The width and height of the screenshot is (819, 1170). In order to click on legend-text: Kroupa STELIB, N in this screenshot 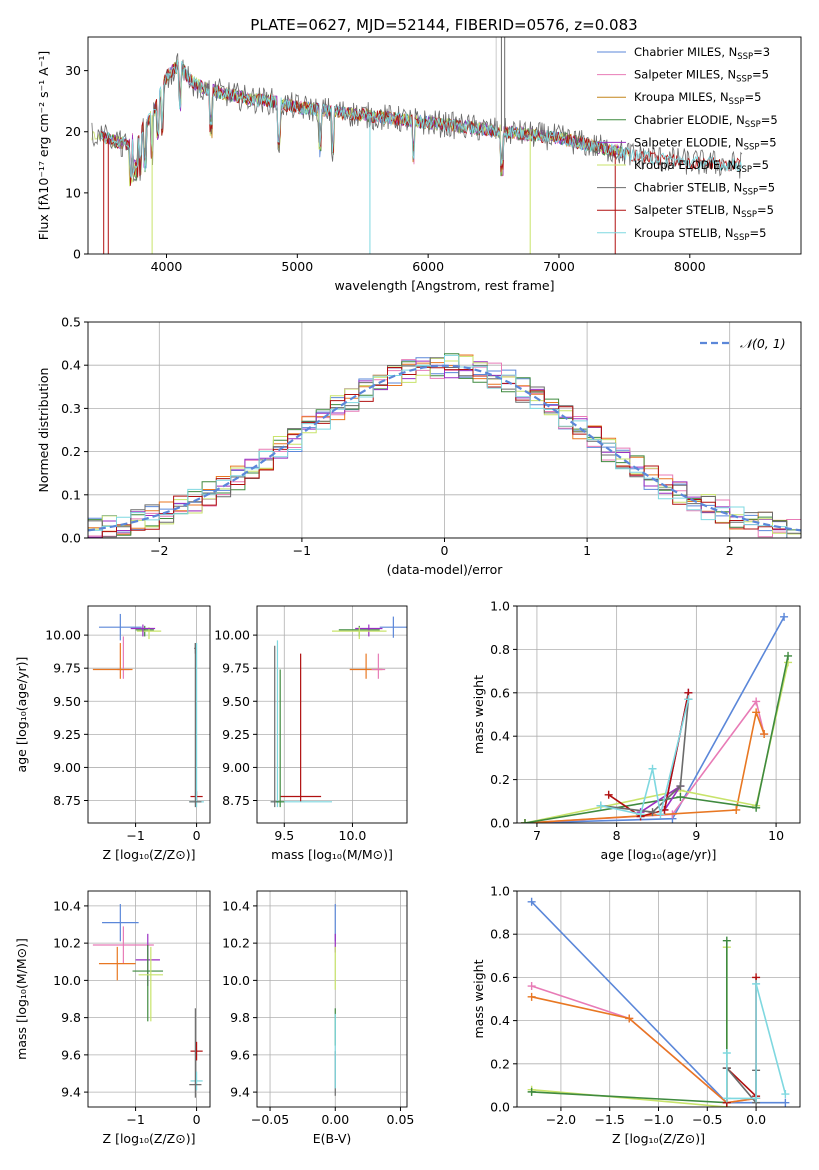, I will do `click(684, 233)`.